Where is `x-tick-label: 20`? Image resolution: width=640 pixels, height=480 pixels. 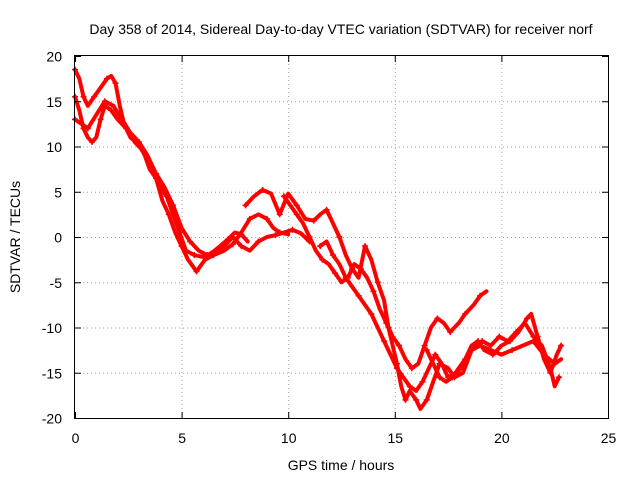
x-tick-label: 20 is located at coordinates (502, 438).